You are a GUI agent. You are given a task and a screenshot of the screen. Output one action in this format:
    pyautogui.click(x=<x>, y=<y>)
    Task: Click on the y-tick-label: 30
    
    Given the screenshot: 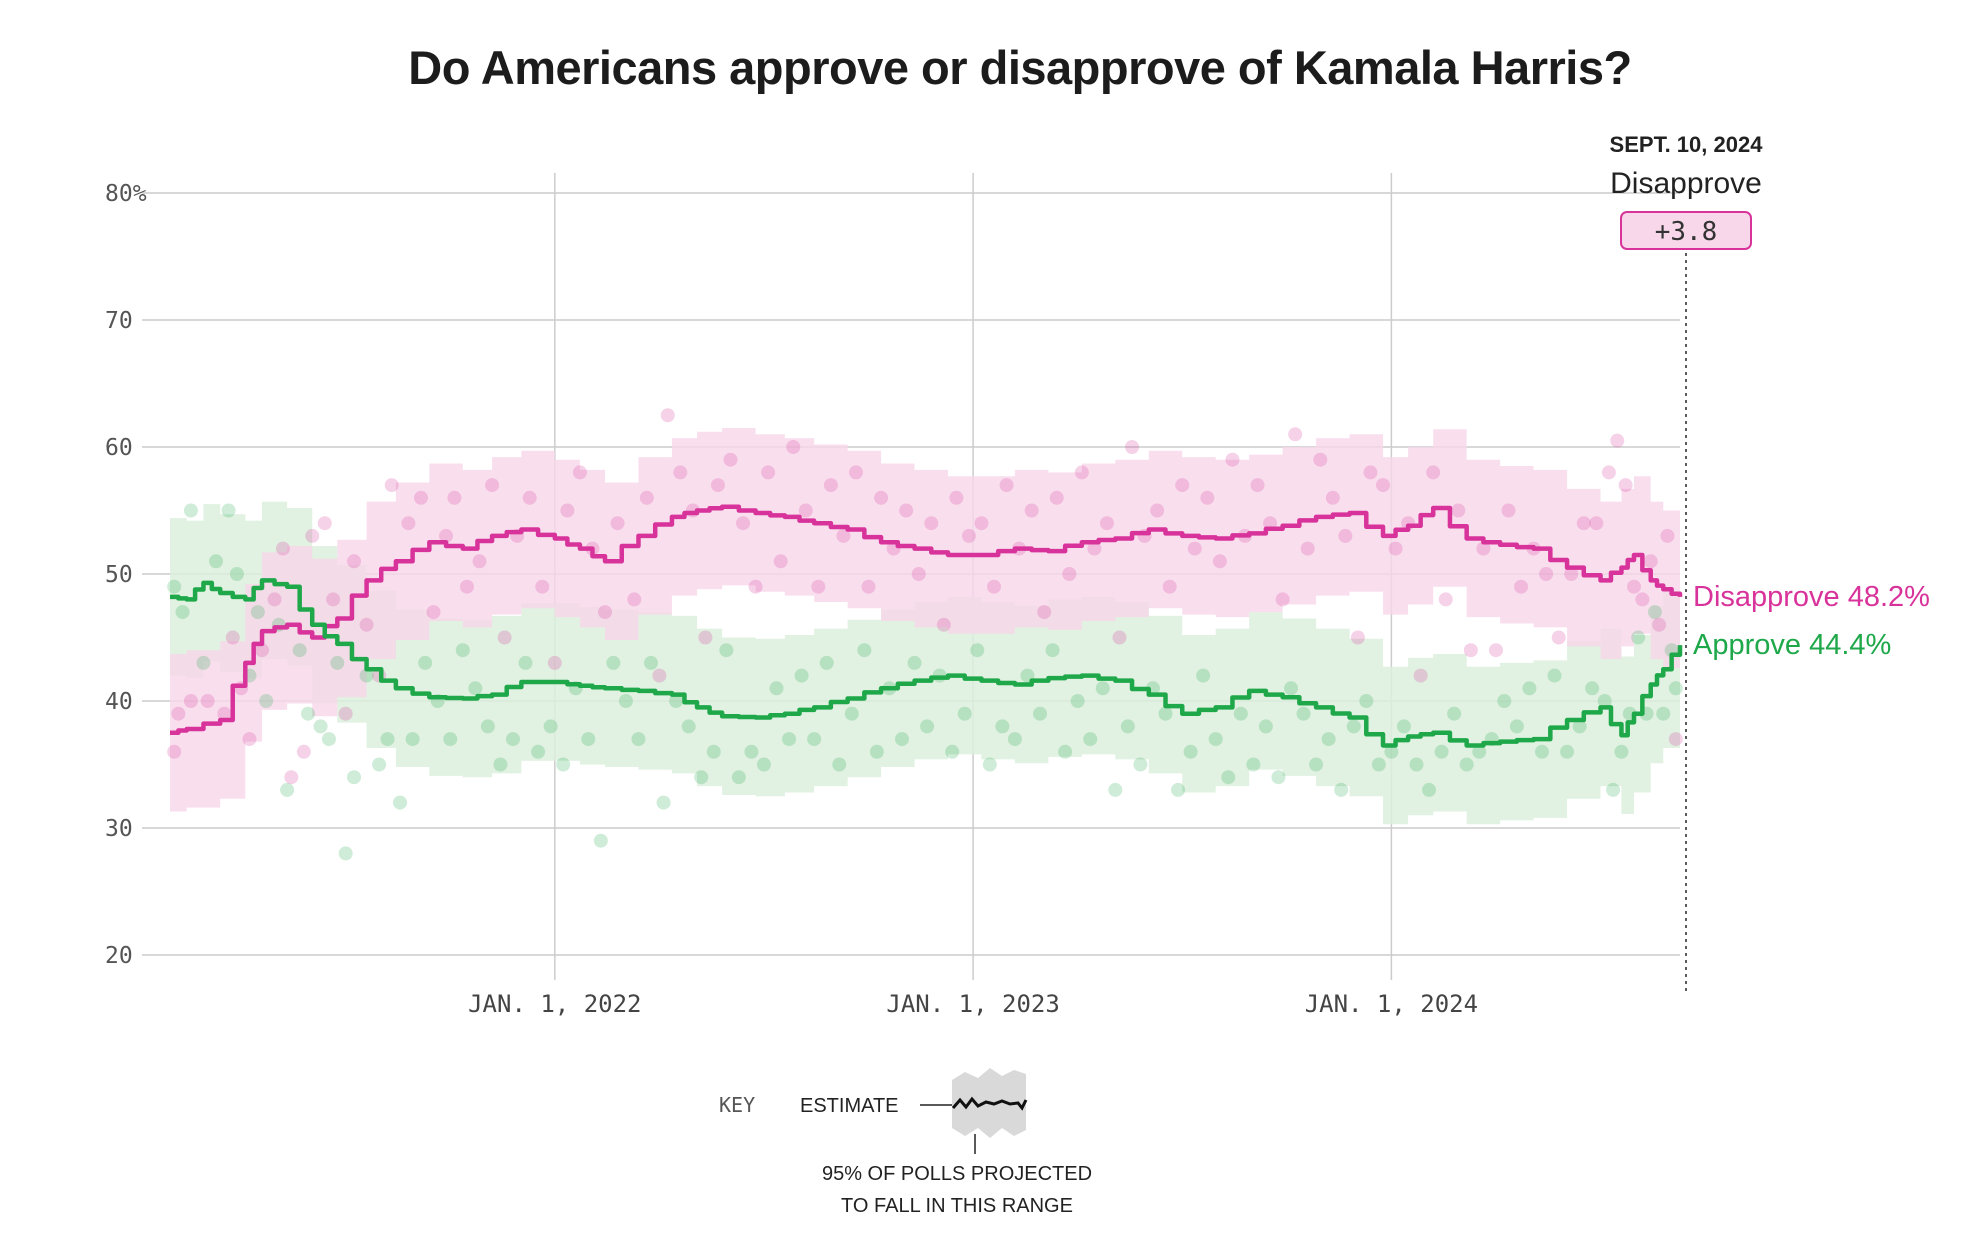 What is the action you would take?
    pyautogui.click(x=119, y=829)
    